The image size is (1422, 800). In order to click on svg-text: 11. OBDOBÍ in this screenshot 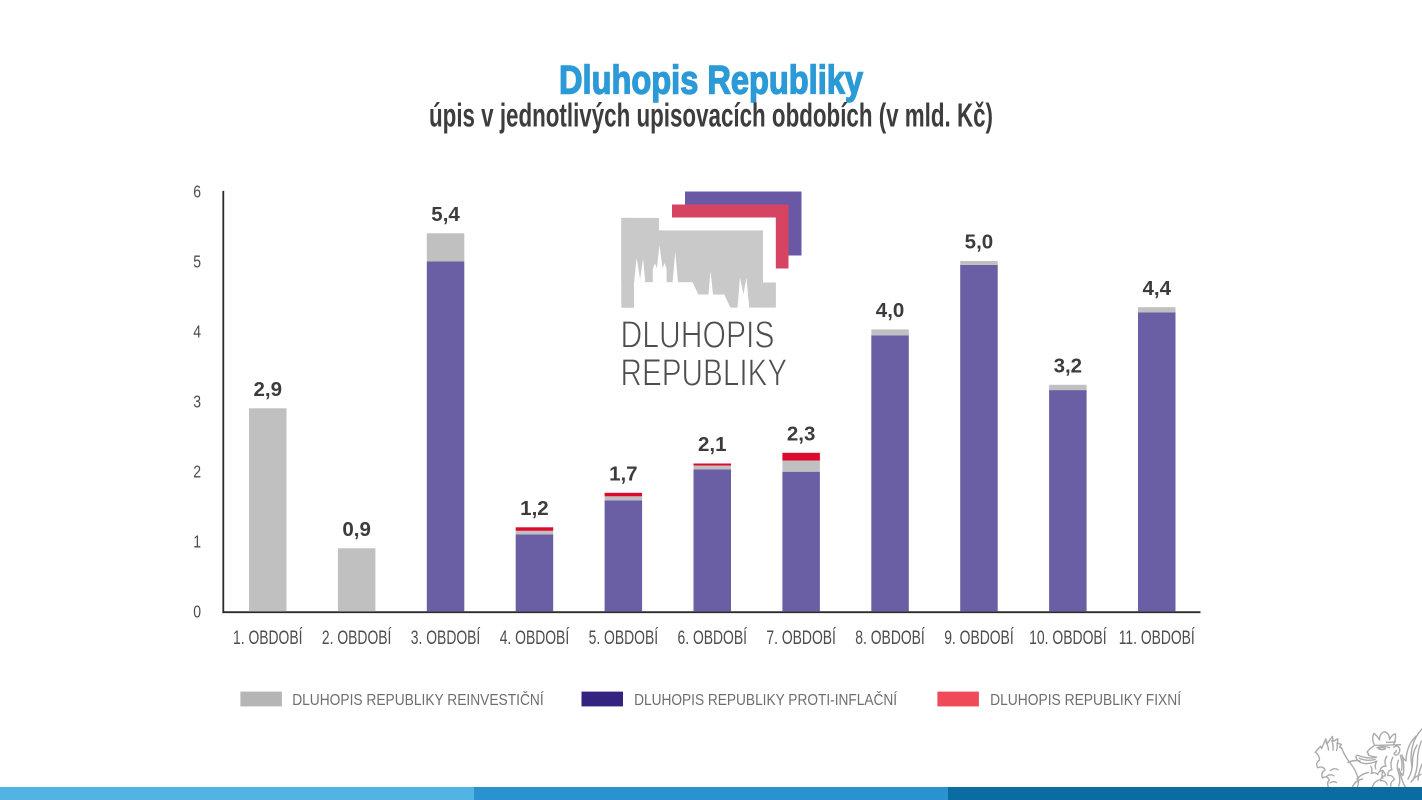, I will do `click(1157, 638)`.